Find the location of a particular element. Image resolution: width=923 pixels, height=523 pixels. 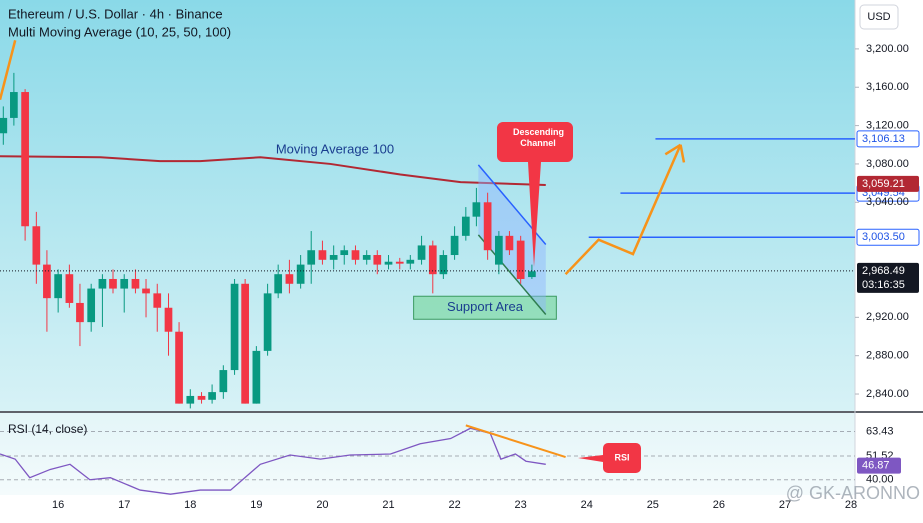

callout-text: Descending Channel is located at coordinates (539, 137).